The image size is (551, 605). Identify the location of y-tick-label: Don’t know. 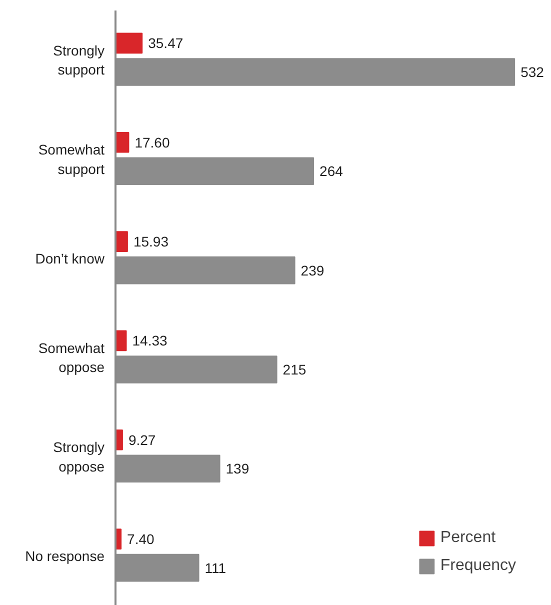
(70, 258).